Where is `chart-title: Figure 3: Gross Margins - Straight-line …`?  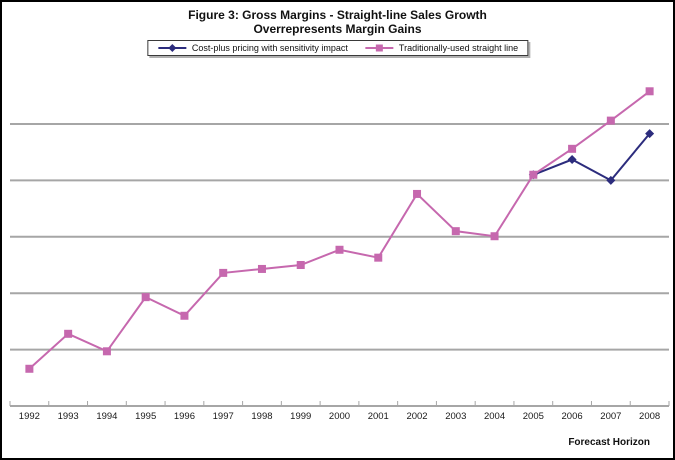
chart-title: Figure 3: Gross Margins - Straight-line … is located at coordinates (337, 22).